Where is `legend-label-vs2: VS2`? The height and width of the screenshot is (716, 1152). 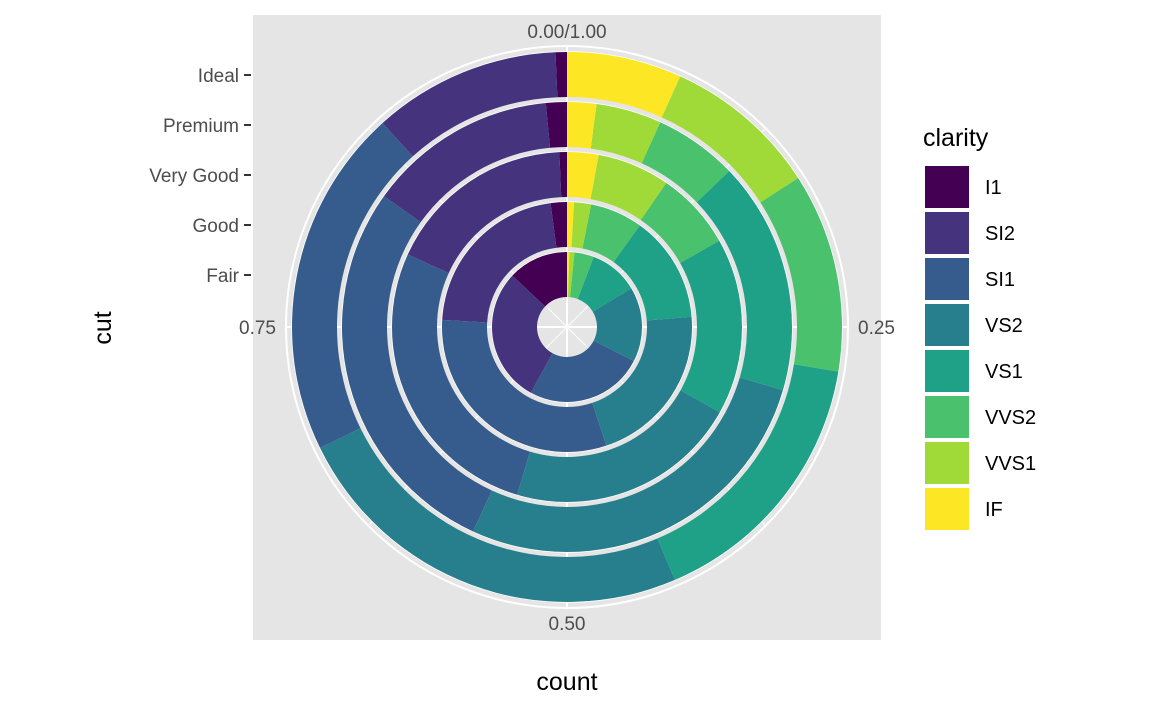
legend-label-vs2: VS2 is located at coordinates (1004, 326).